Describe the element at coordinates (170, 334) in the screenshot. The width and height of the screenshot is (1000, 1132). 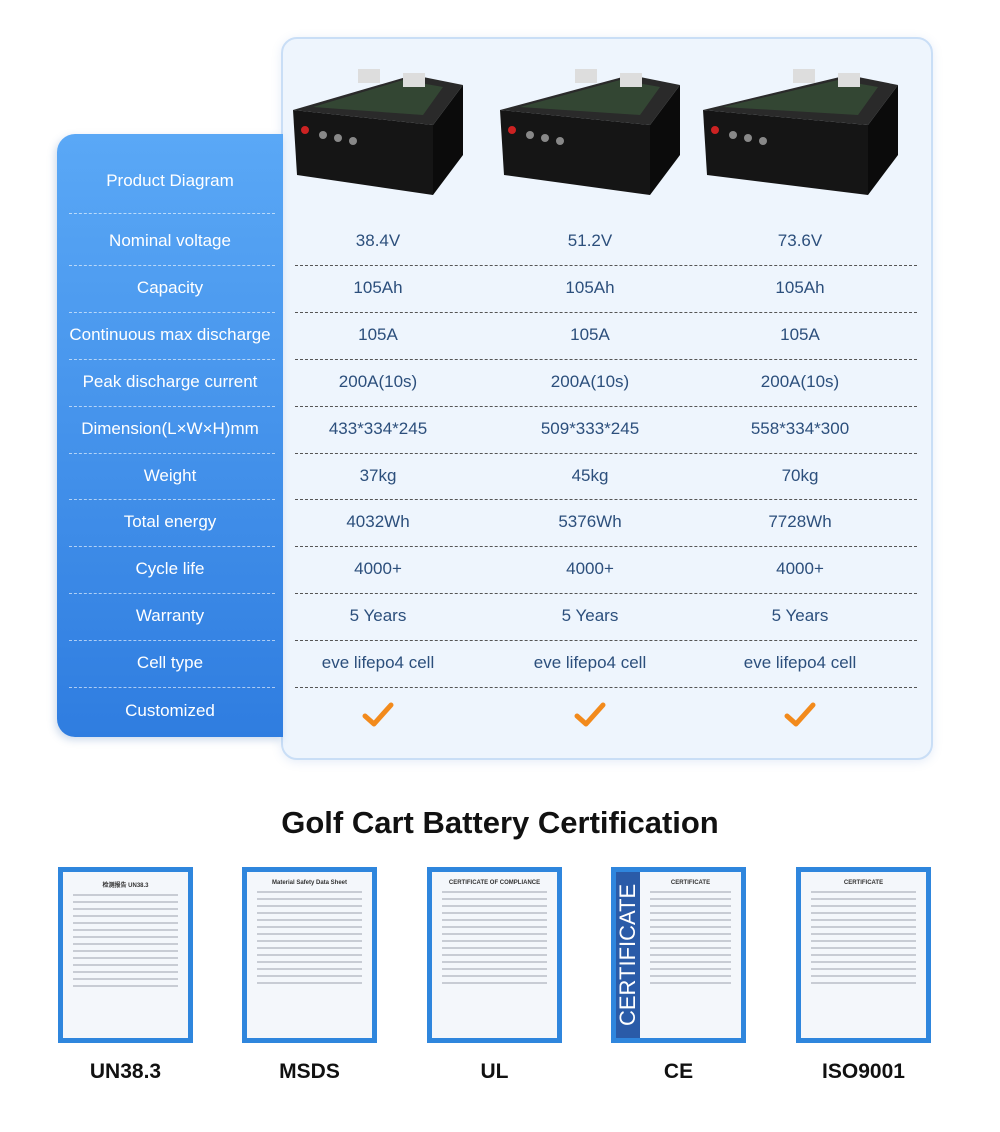
I see `row-label: Continuous max discharge` at that location.